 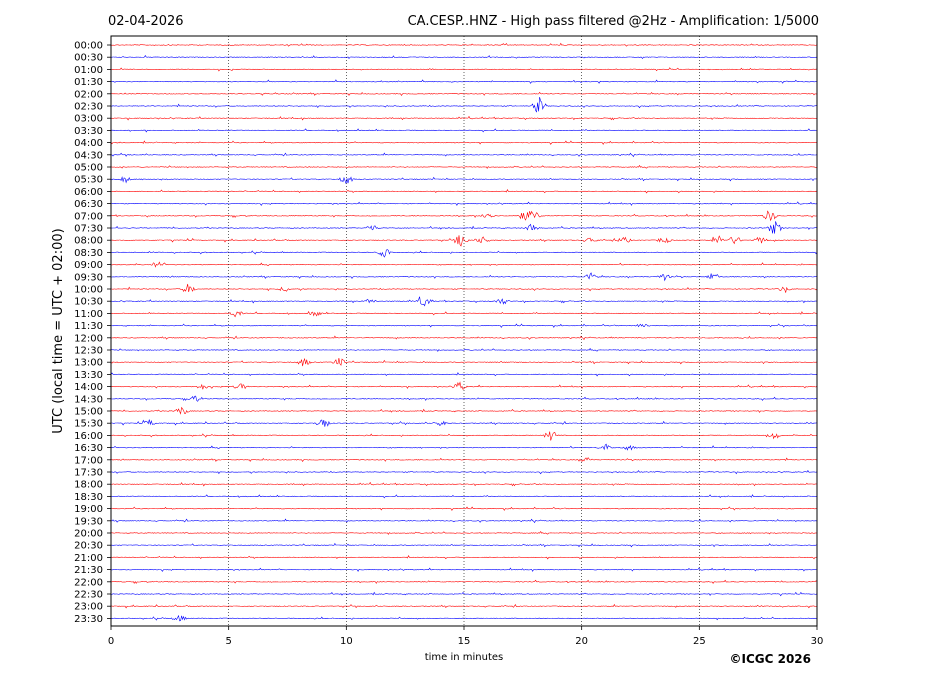 I want to click on row-label: 03:30, so click(x=88, y=131).